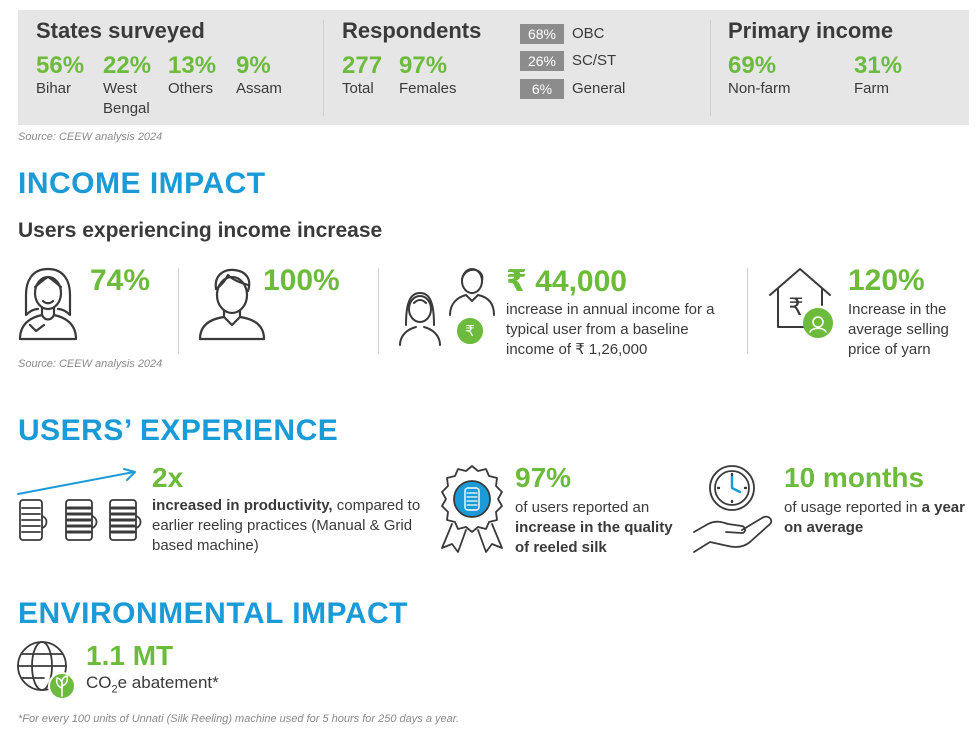 Image resolution: width=979 pixels, height=732 pixels. What do you see at coordinates (168, 682) in the screenshot?
I see `co2-label-post: e abatement*` at bounding box center [168, 682].